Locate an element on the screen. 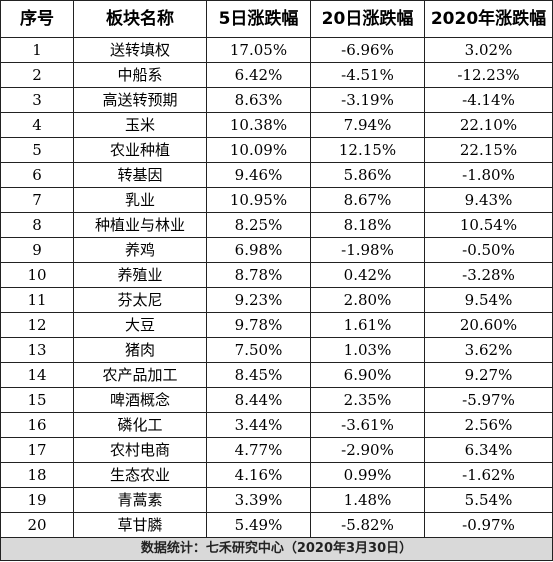  change-5day: 4.16% is located at coordinates (258, 475).